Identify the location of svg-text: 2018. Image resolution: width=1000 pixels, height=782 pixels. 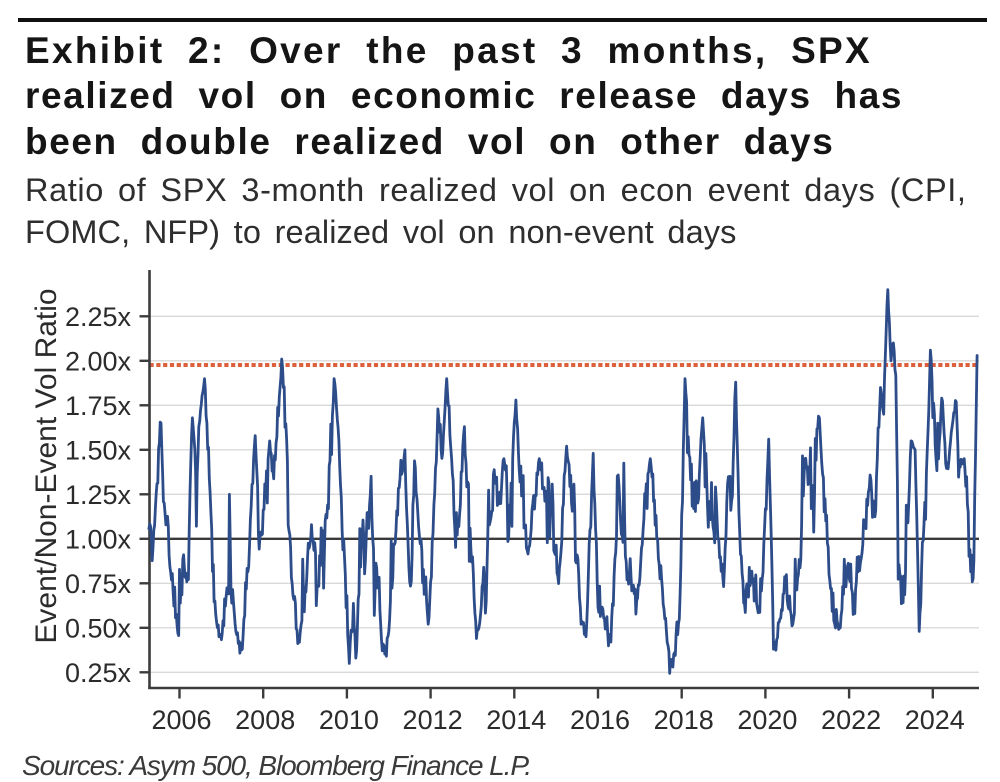
(684, 720).